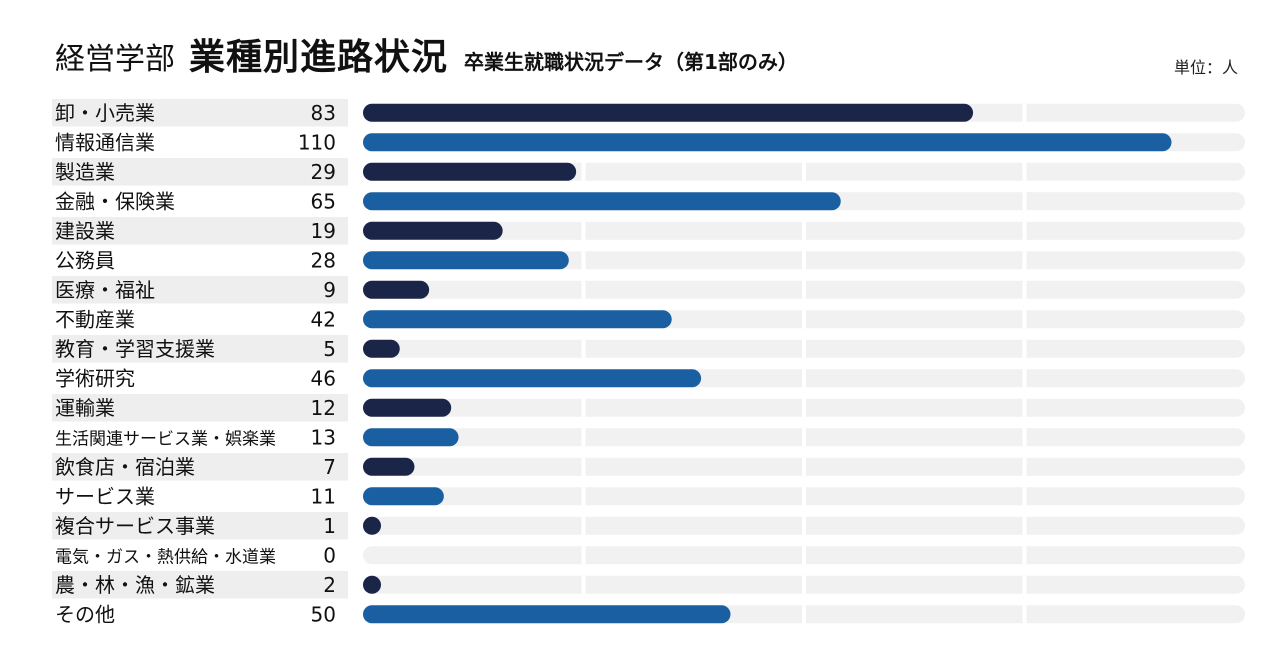 The width and height of the screenshot is (1280, 651). Describe the element at coordinates (323, 113) in the screenshot. I see `value-label: 83` at that location.